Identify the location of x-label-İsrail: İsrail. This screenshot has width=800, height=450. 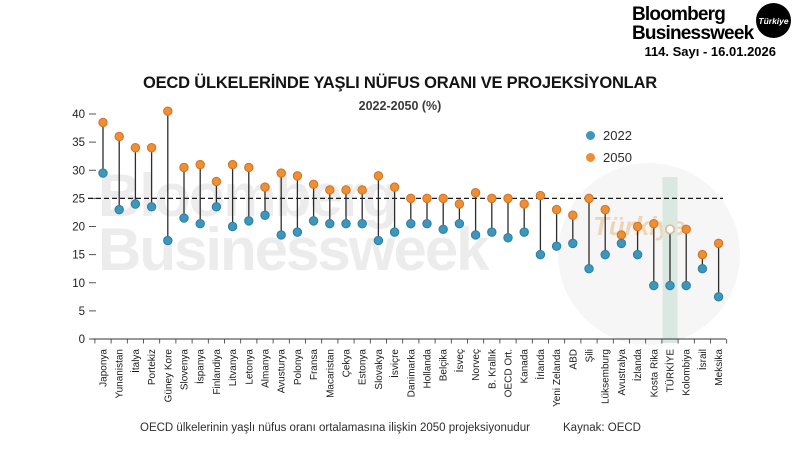
(702, 359).